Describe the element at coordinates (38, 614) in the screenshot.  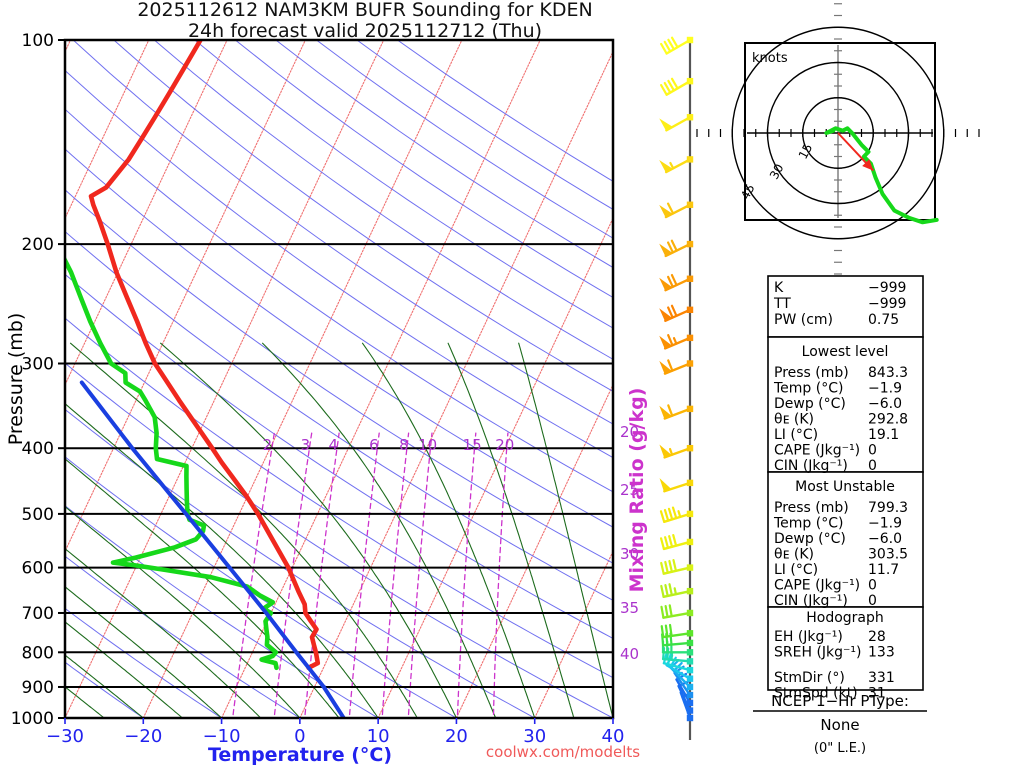
I see `pressure-tick-700: 700` at that location.